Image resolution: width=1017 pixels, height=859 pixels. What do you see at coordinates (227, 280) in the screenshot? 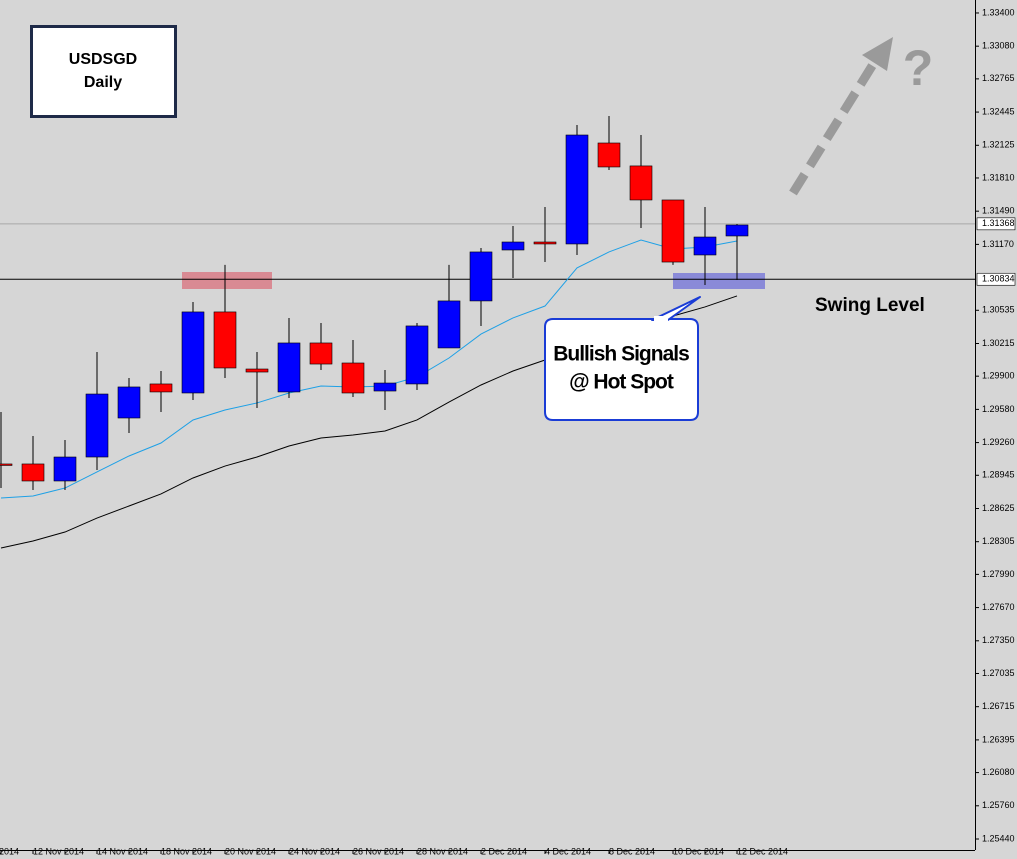
I see `resistance-zone` at bounding box center [227, 280].